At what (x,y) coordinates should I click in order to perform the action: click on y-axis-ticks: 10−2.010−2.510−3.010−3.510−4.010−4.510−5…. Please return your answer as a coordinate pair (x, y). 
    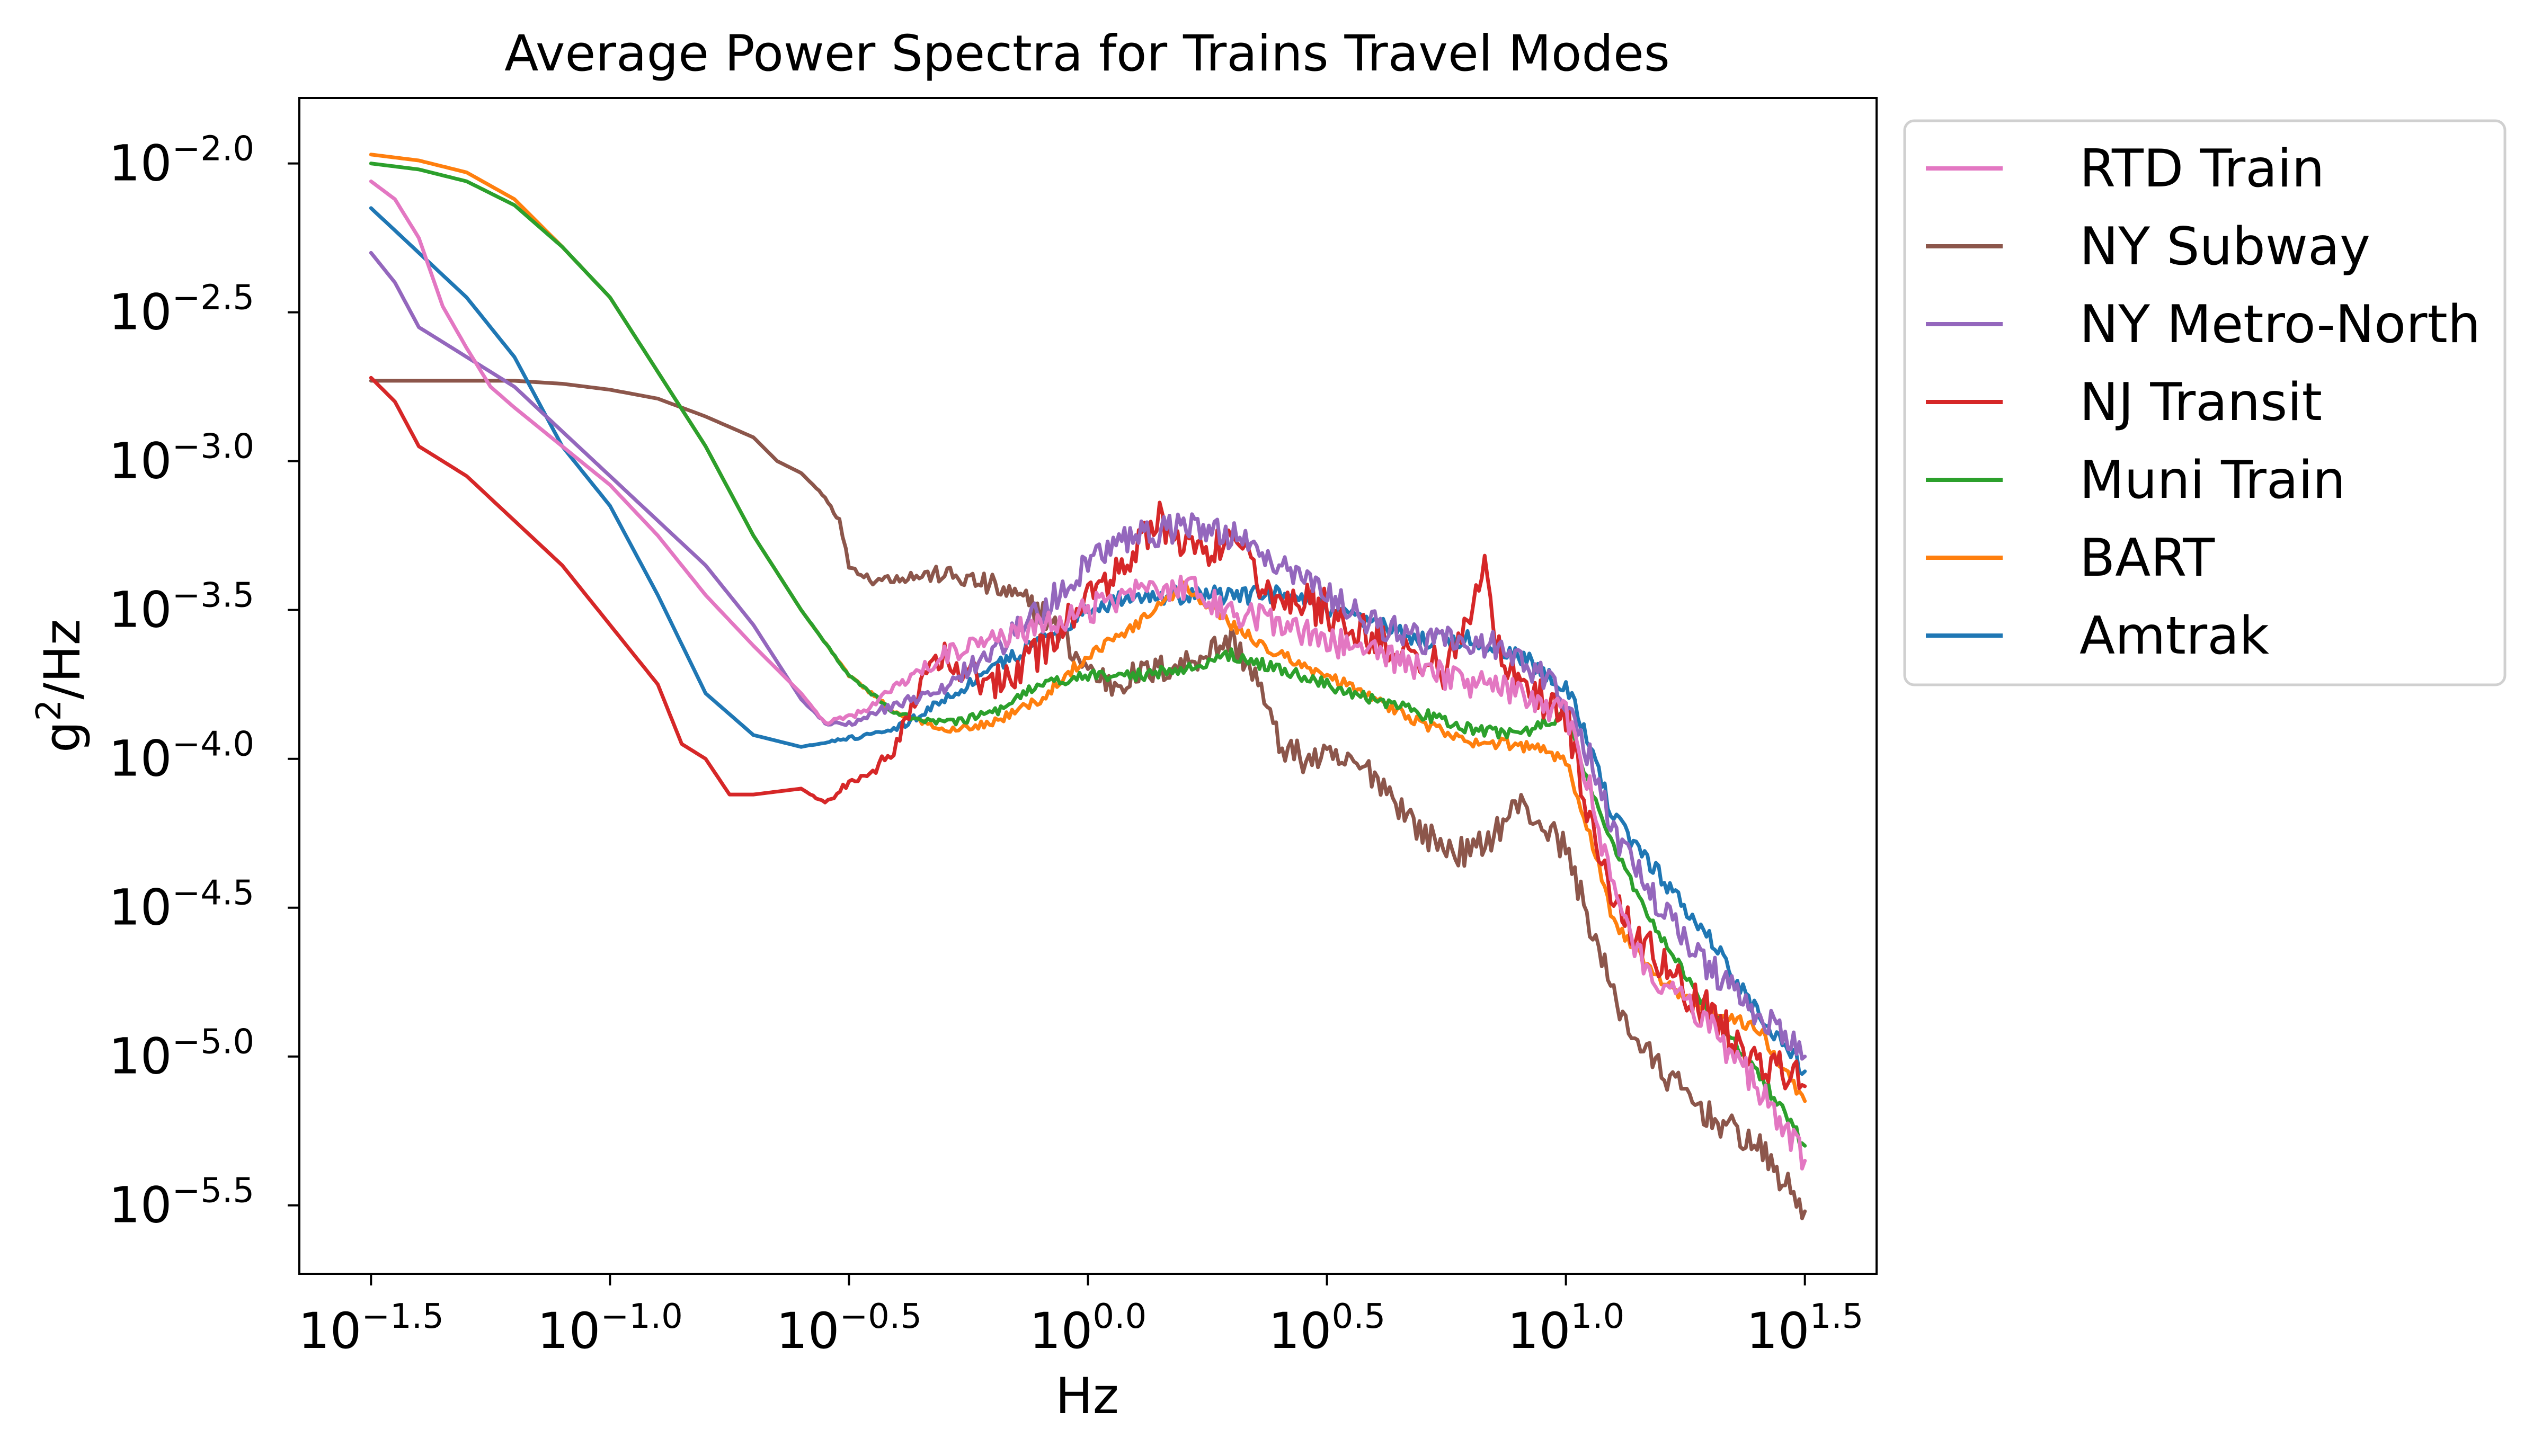
    Looking at the image, I should click on (204, 682).